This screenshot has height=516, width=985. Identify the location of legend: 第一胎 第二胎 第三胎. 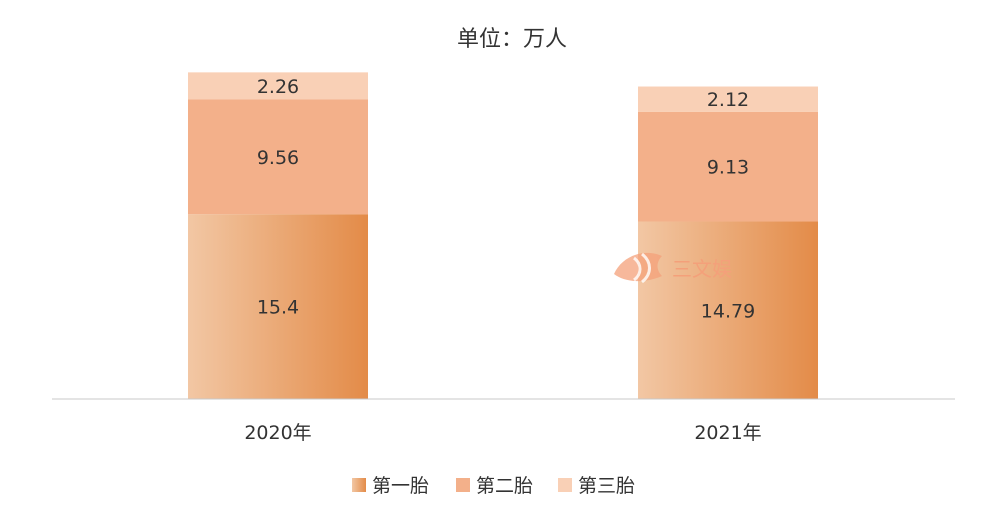
(493, 486).